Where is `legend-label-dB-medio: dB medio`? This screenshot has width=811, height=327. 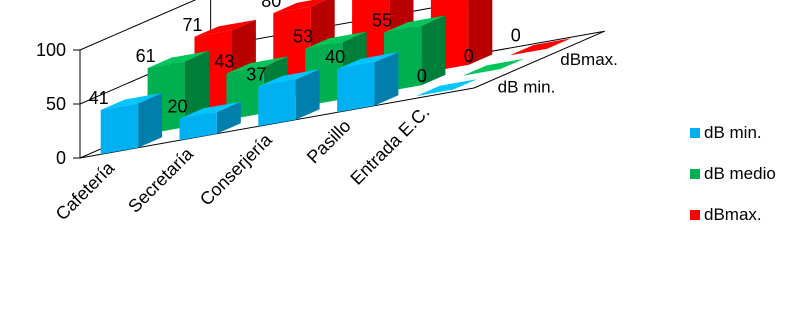 legend-label-dB-medio: dB medio is located at coordinates (740, 174).